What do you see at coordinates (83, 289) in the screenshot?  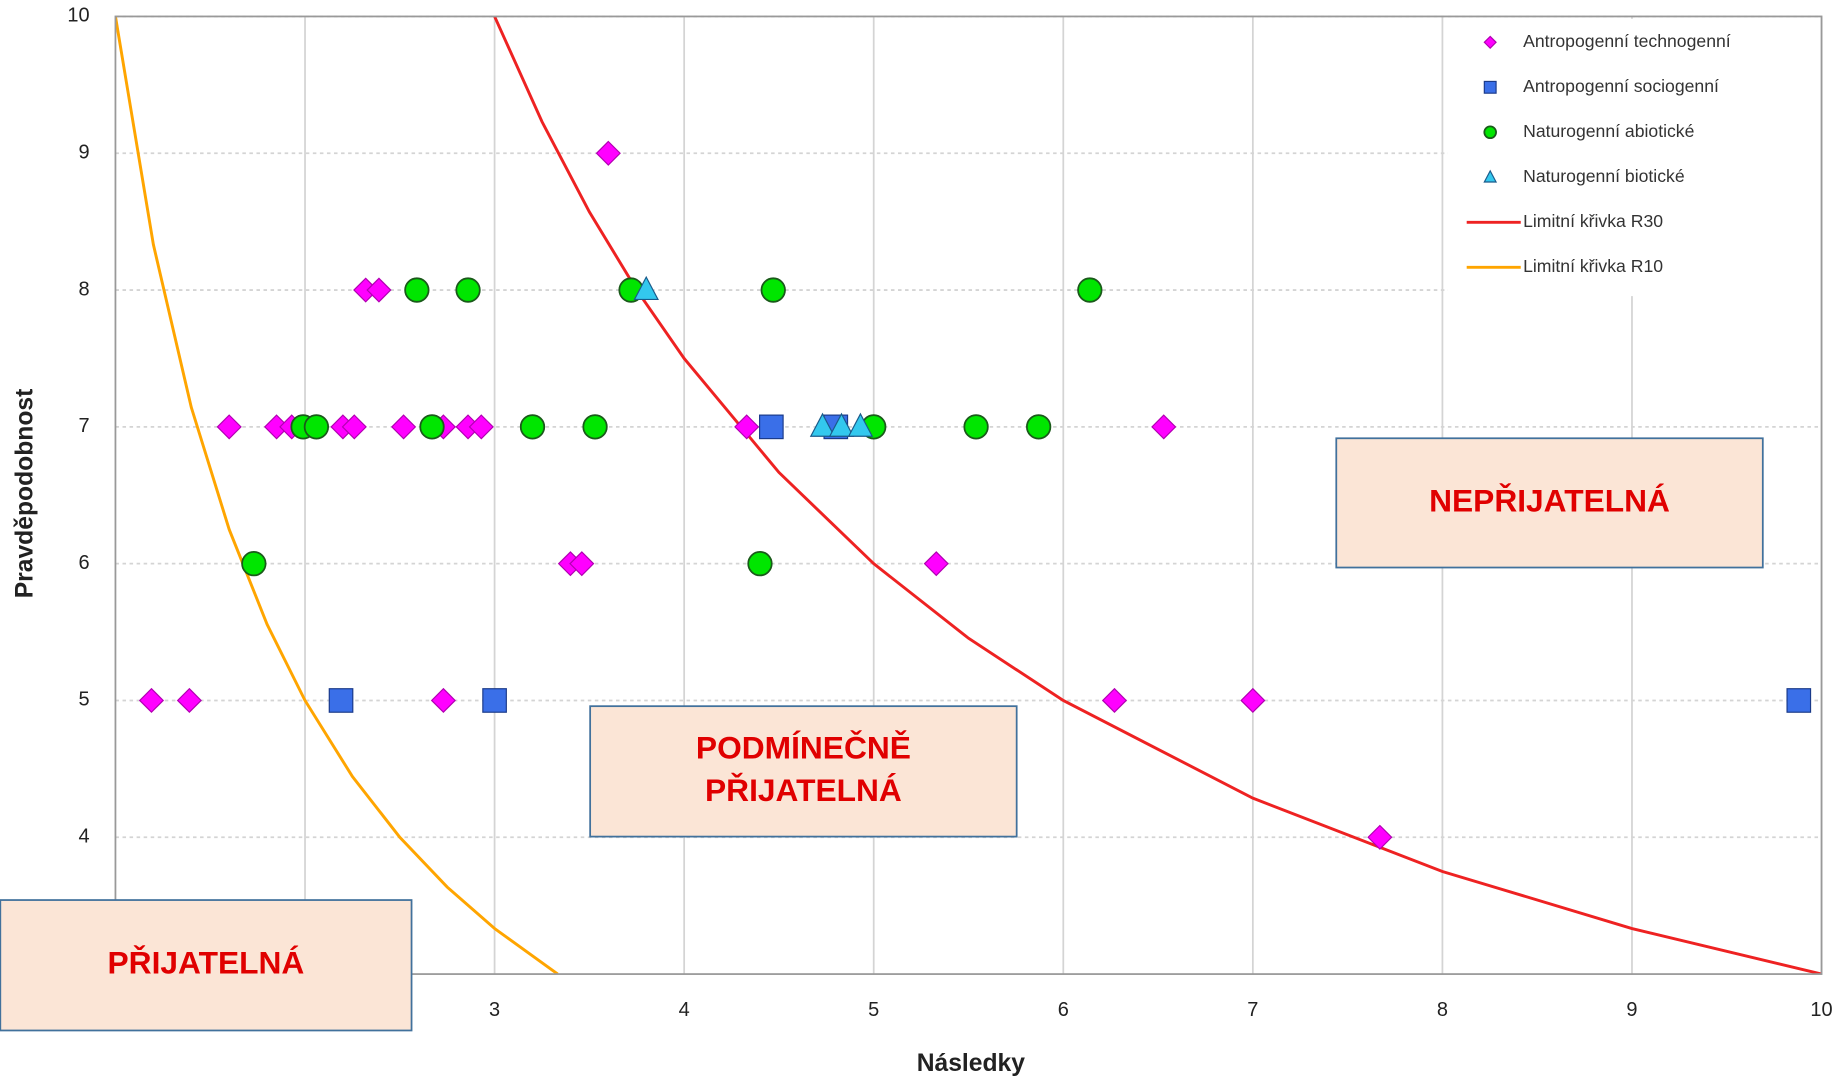 I see `y-tick-label: 8` at bounding box center [83, 289].